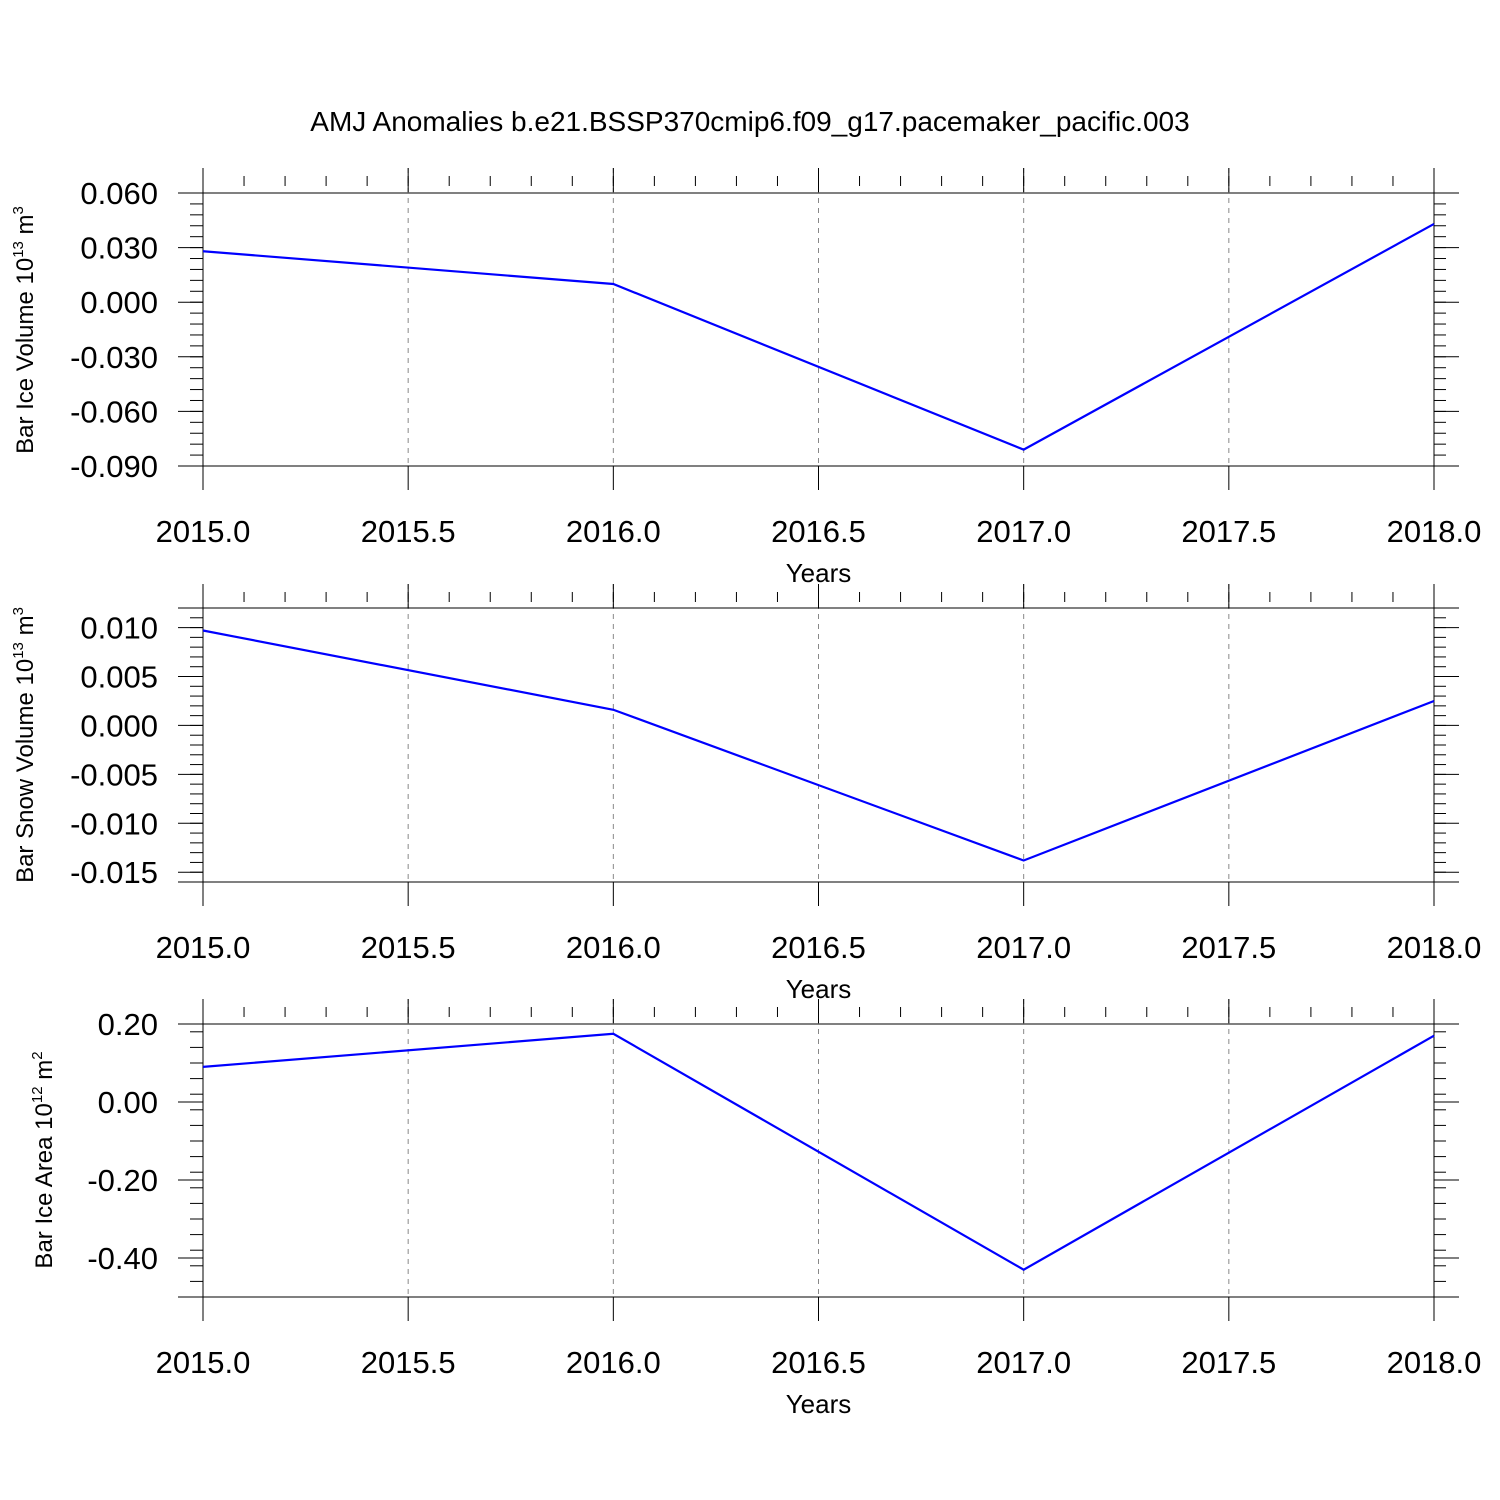 This screenshot has width=1500, height=1500. What do you see at coordinates (24, 330) in the screenshot?
I see `y-axis-label: Bar Ice Volume 1013 m3` at bounding box center [24, 330].